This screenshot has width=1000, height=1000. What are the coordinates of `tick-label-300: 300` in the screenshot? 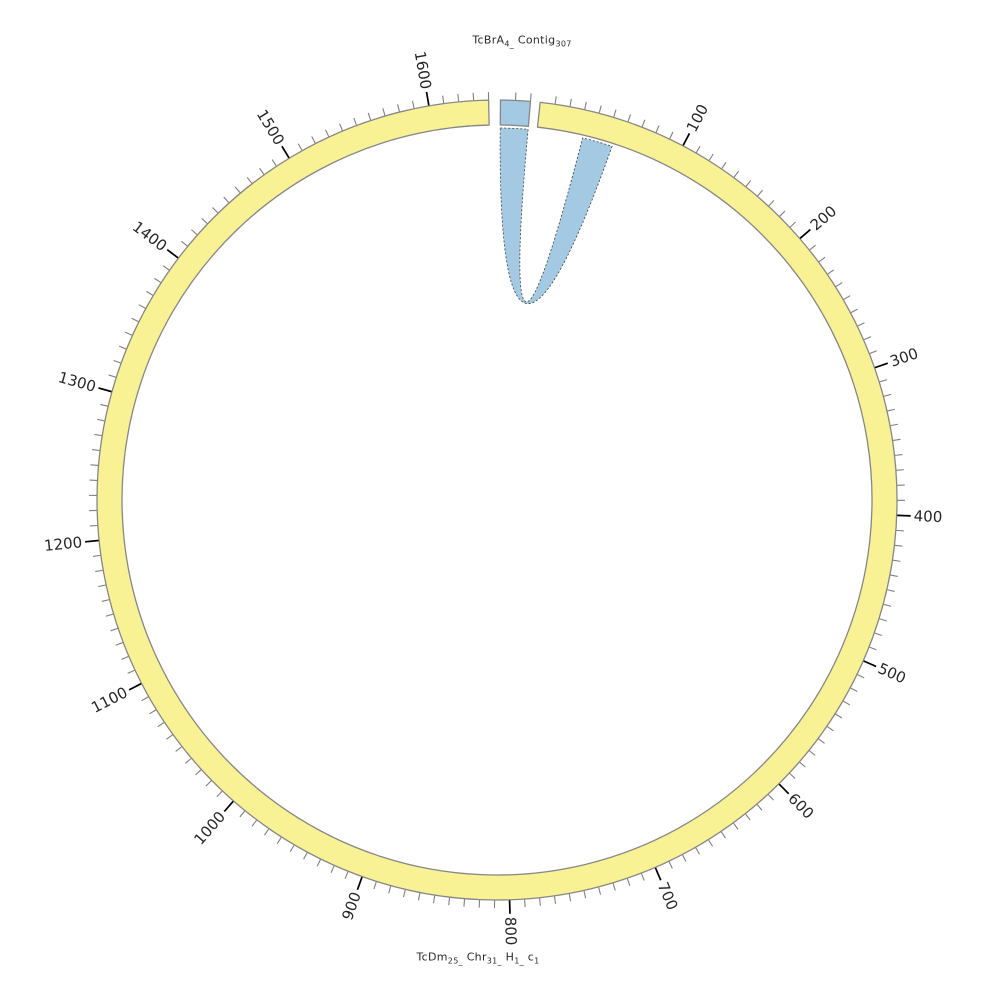 It's located at (904, 357).